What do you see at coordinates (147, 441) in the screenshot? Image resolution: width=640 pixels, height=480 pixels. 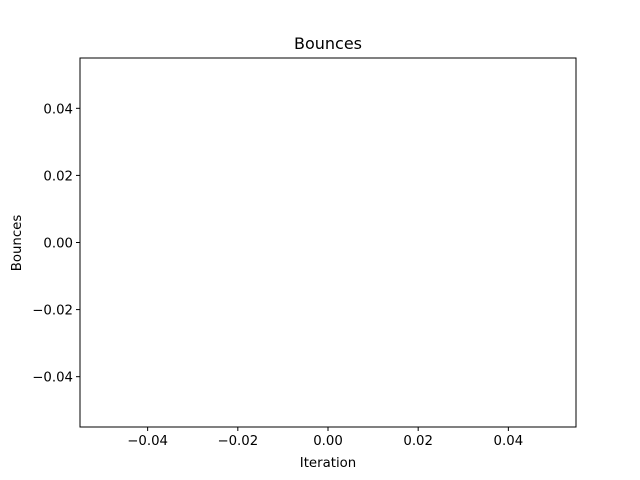 I see `x-tick-label: −0.04` at bounding box center [147, 441].